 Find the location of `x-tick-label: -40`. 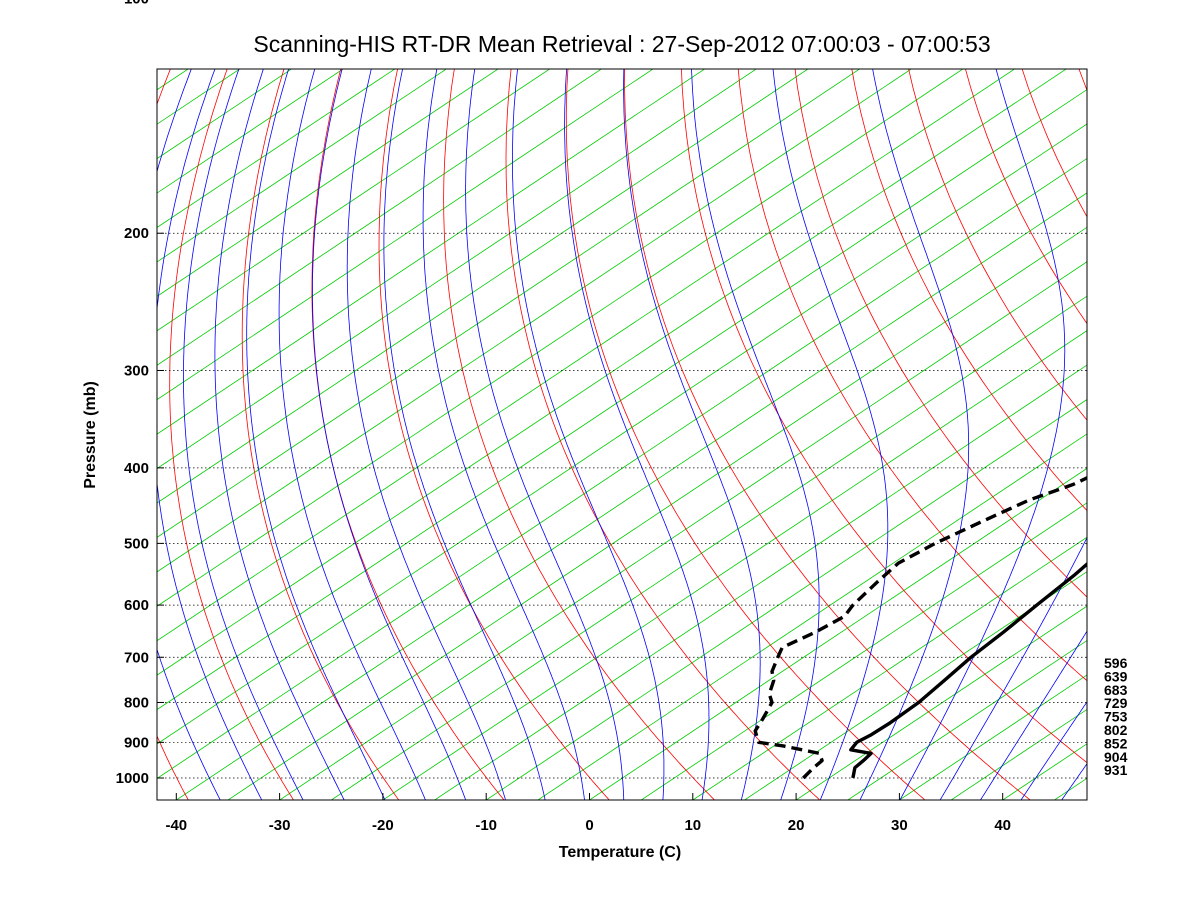

x-tick-label: -40 is located at coordinates (176, 825).